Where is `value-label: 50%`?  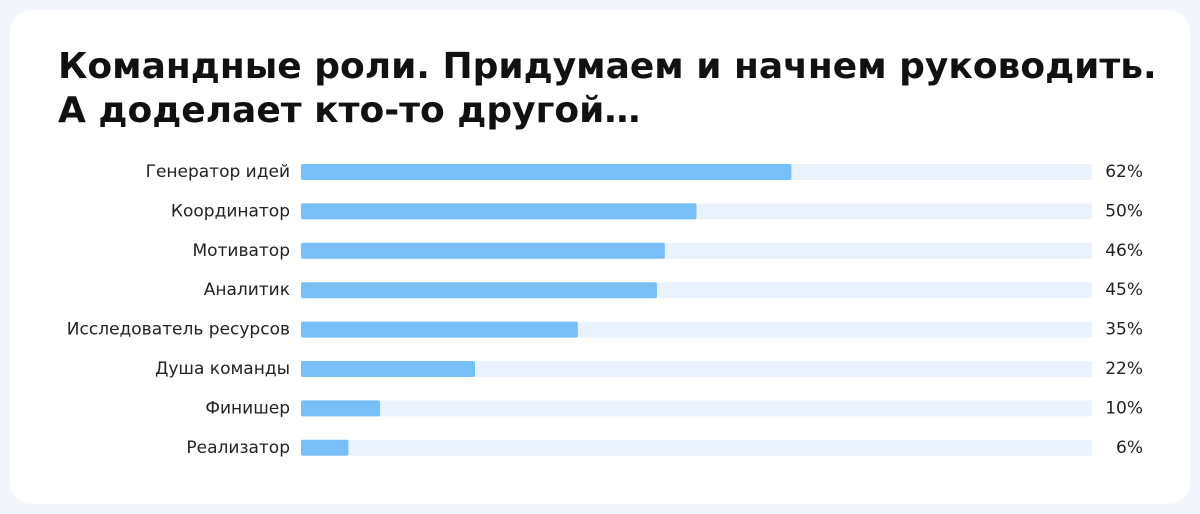 value-label: 50% is located at coordinates (1124, 211).